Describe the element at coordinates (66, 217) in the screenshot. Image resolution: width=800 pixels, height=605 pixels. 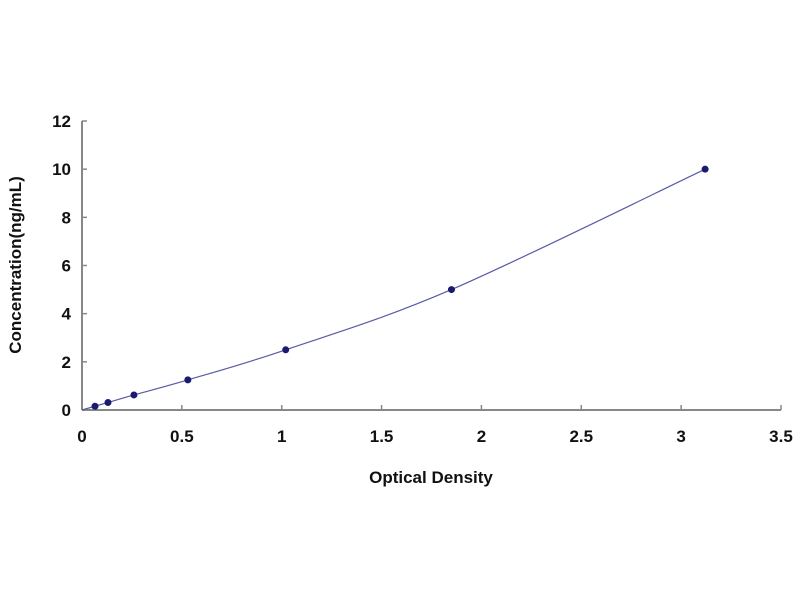
I see `y-tick-label: 8` at that location.